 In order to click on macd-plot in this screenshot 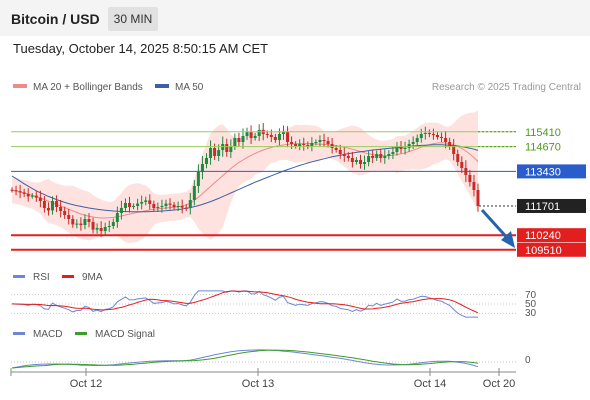, I will do `click(263, 359)`.